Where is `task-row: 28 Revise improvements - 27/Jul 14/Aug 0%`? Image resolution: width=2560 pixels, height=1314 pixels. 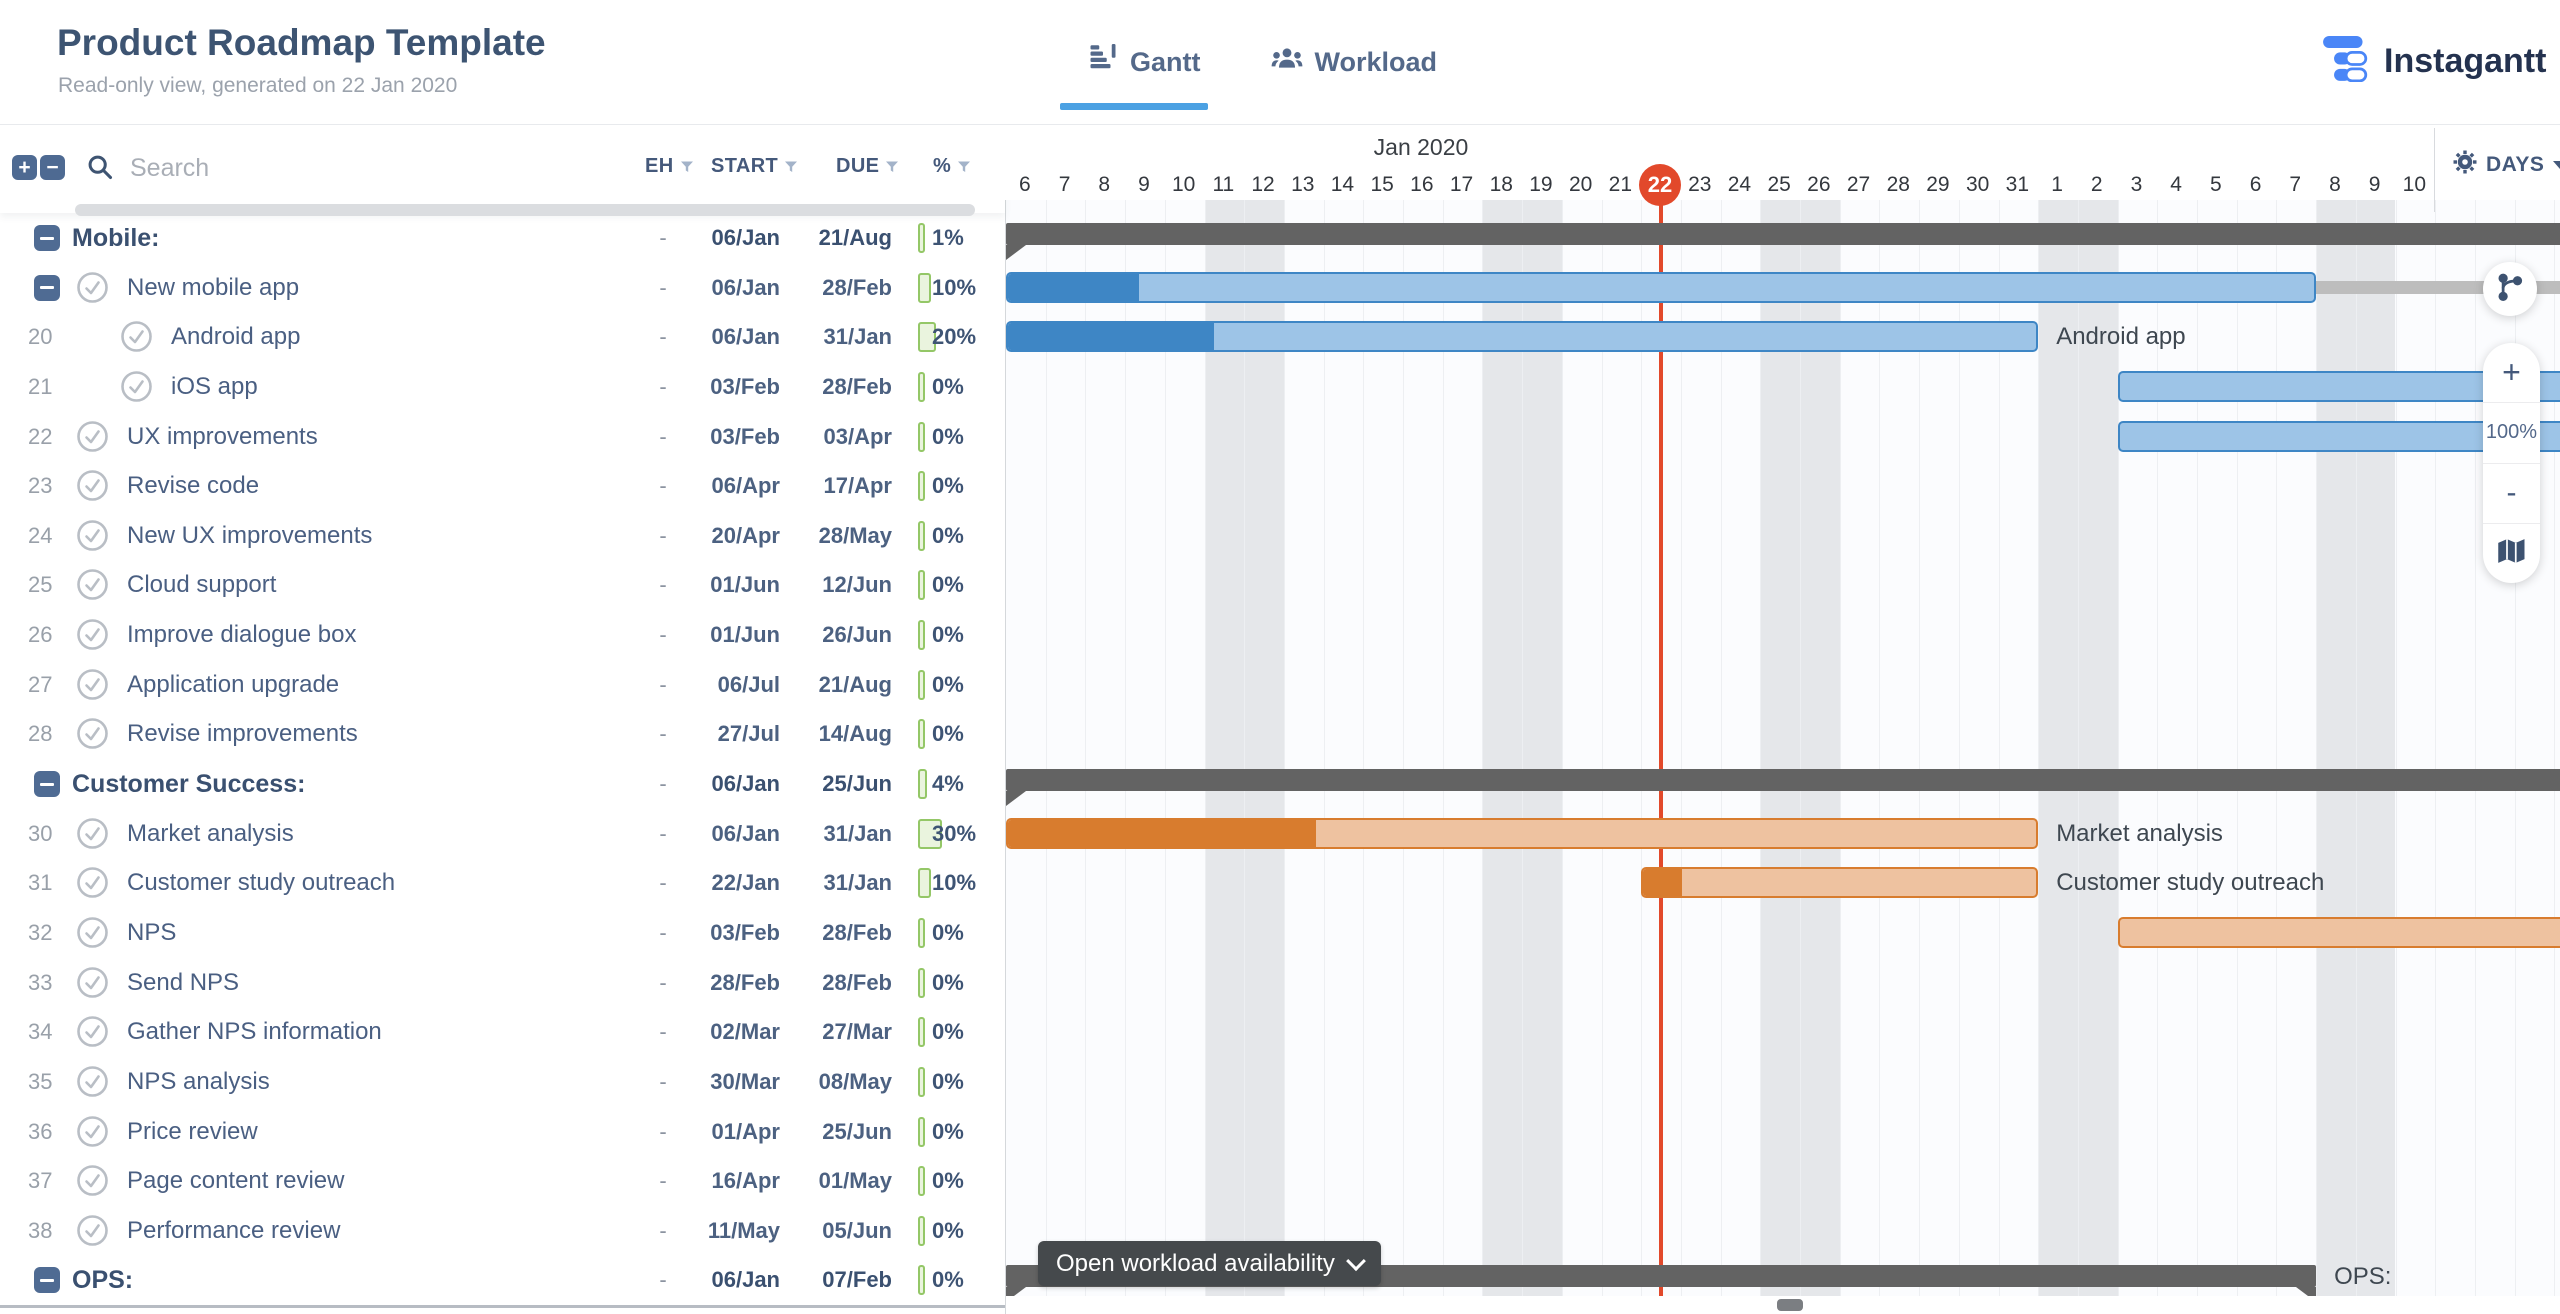
task-row: 28 Revise improvements - 27/Jul 14/Aug 0% is located at coordinates (502, 735).